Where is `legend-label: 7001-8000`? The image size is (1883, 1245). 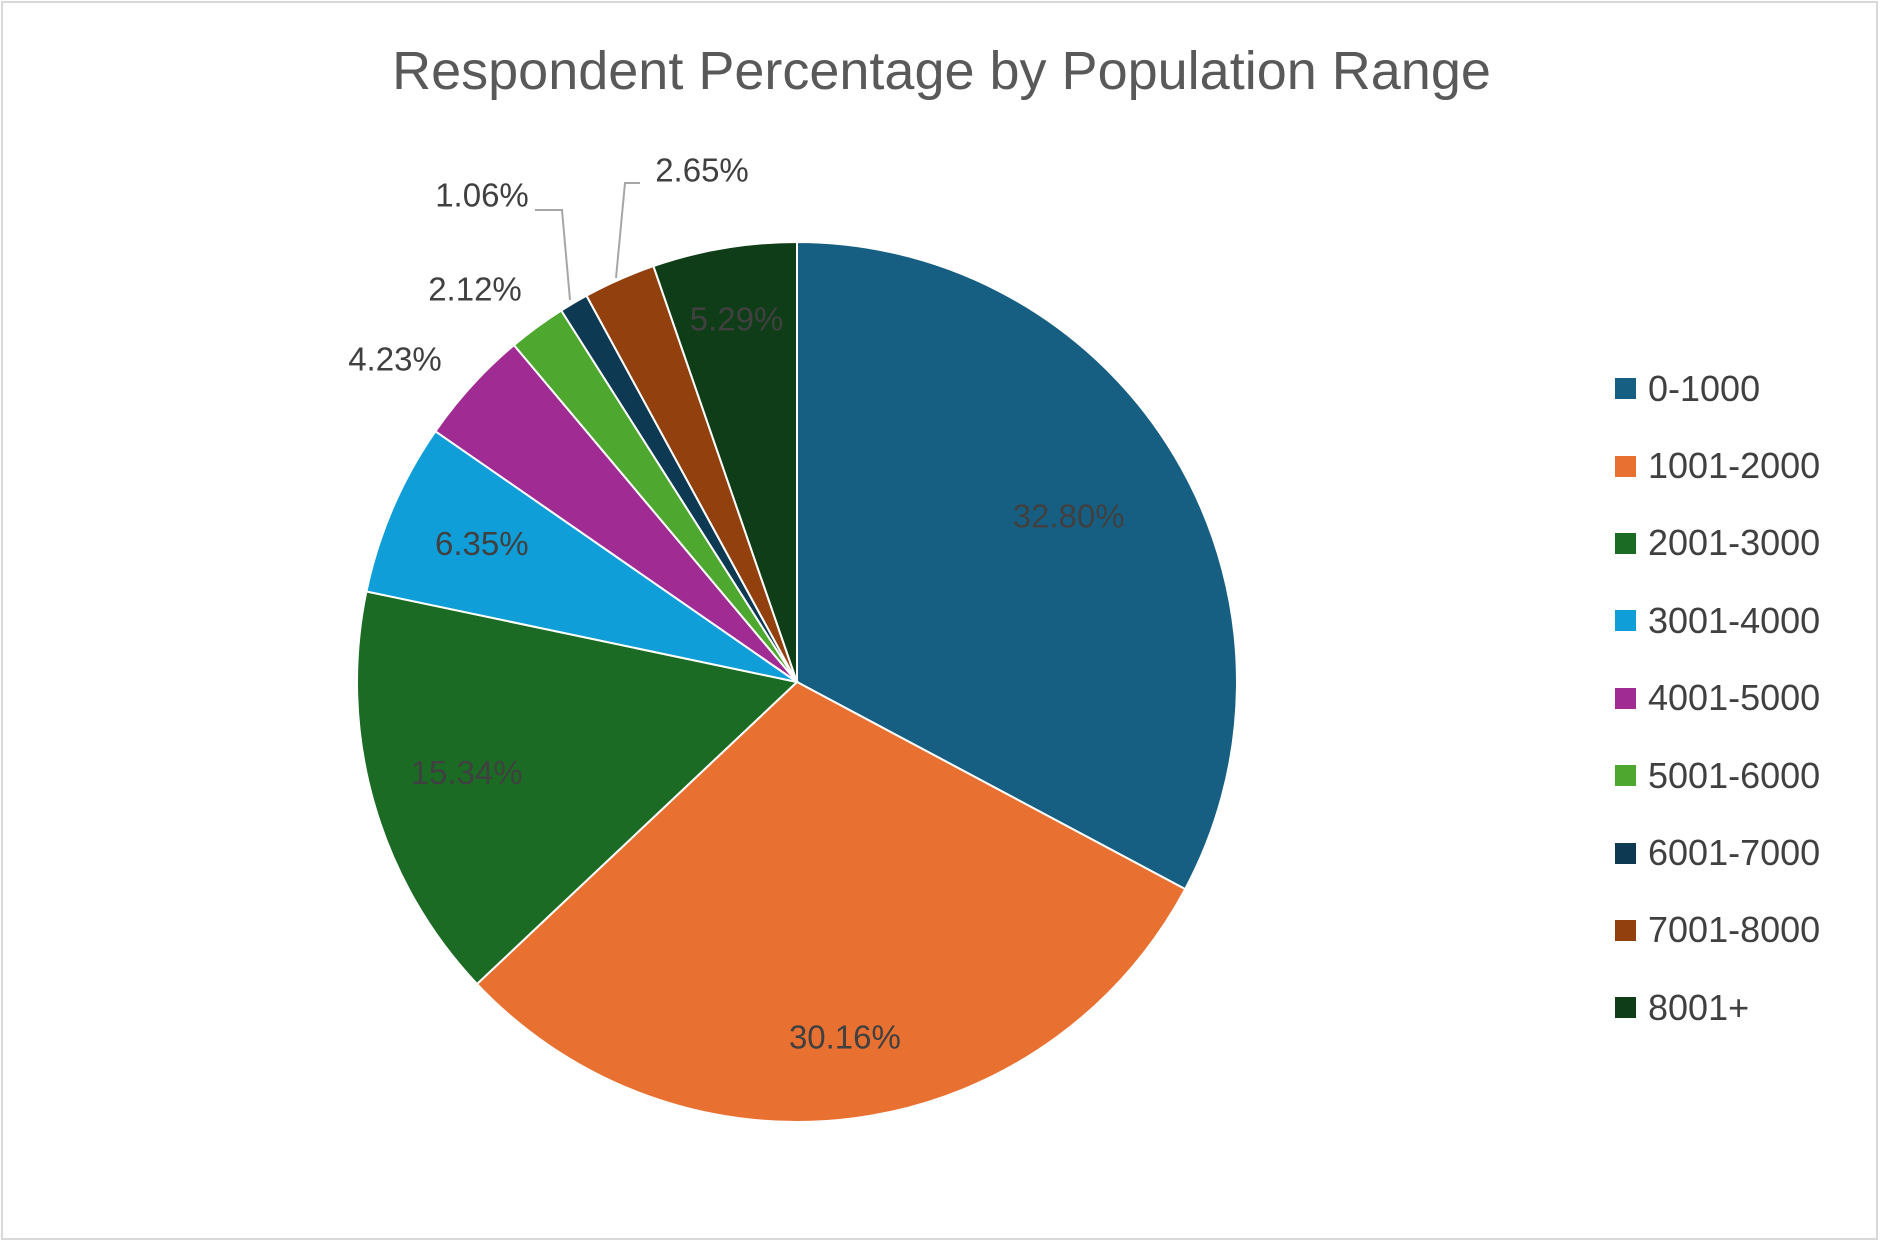
legend-label: 7001-8000 is located at coordinates (1734, 930).